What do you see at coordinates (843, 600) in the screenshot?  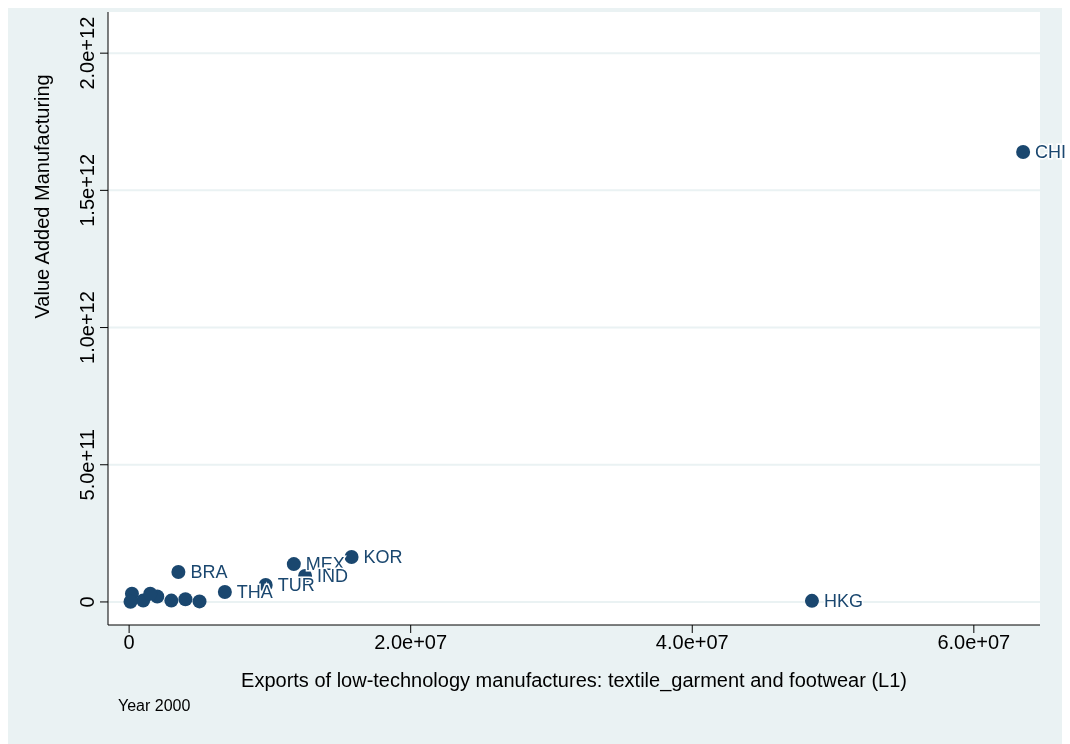 I see `data-label: HKG` at bounding box center [843, 600].